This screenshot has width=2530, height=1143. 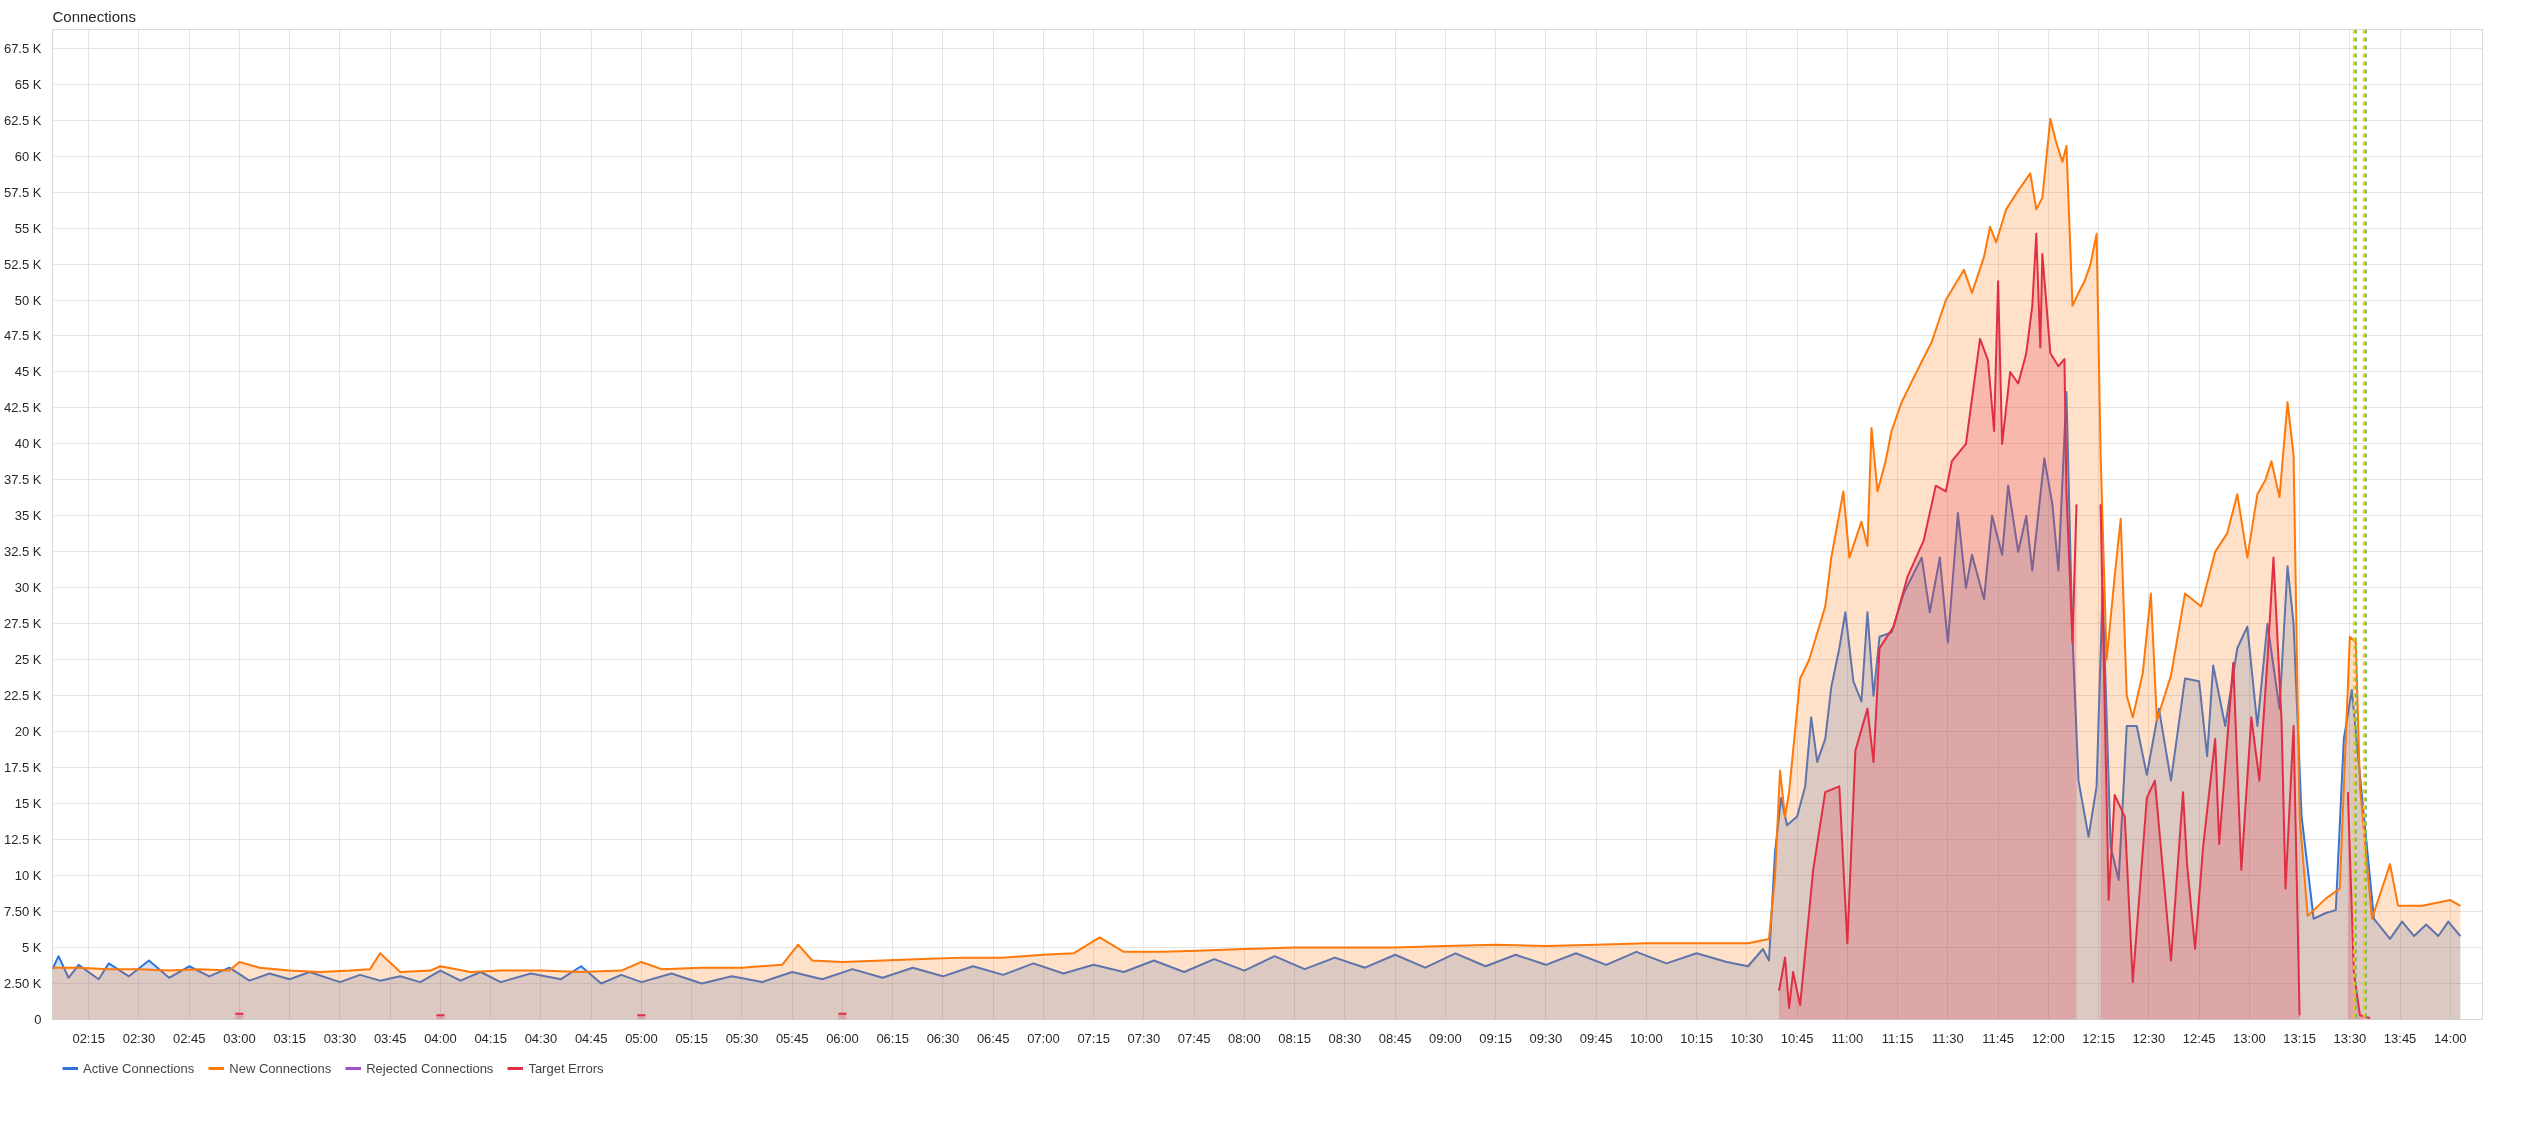 I want to click on y-tick-label: 25 K, so click(x=28, y=660).